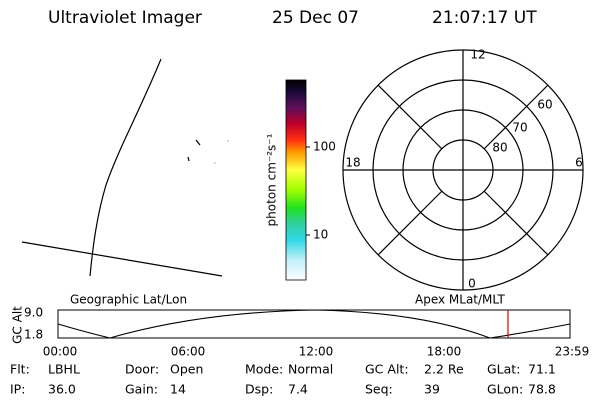 Image resolution: width=600 pixels, height=400 pixels. I want to click on geo-label: Geographic Lat/Lon, so click(128, 300).